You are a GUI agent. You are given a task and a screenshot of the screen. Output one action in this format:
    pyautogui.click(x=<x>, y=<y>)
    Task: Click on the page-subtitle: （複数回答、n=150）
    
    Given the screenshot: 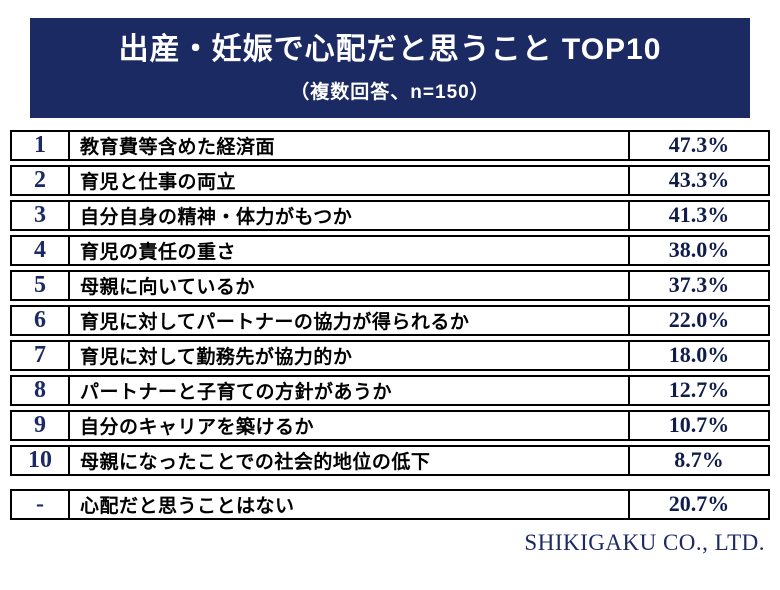 What is the action you would take?
    pyautogui.click(x=390, y=92)
    